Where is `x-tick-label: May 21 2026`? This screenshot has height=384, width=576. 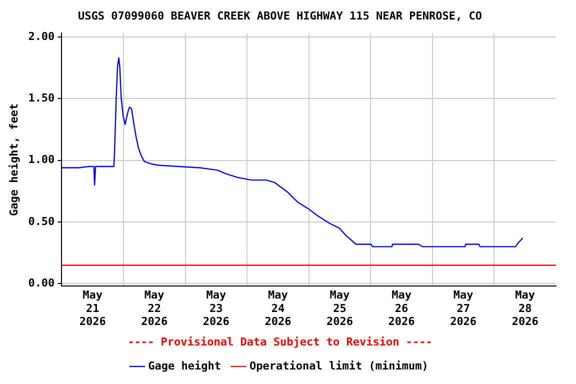 x-tick-label: May 21 2026 is located at coordinates (92, 308).